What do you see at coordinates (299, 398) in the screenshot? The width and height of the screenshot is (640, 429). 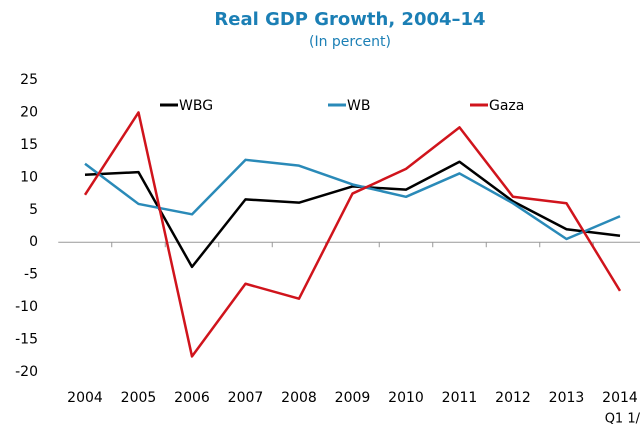 I see `x-tick-label: 2008` at bounding box center [299, 398].